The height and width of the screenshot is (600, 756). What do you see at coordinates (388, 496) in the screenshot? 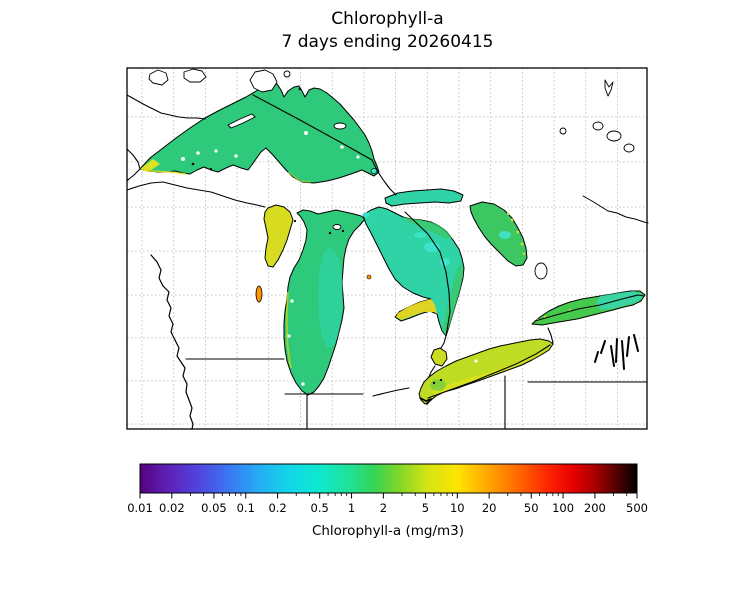
I see `colorbar-ticks` at bounding box center [388, 496].